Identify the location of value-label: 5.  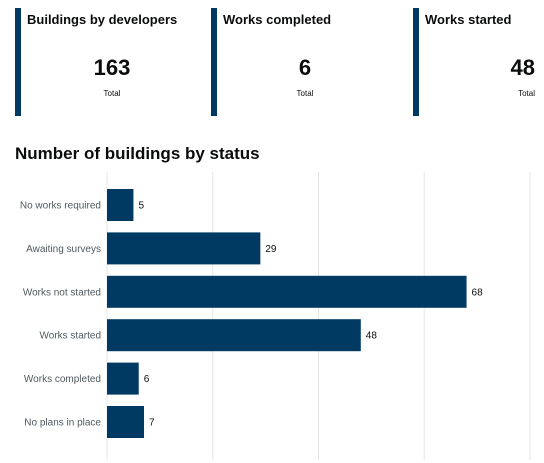
(141, 206).